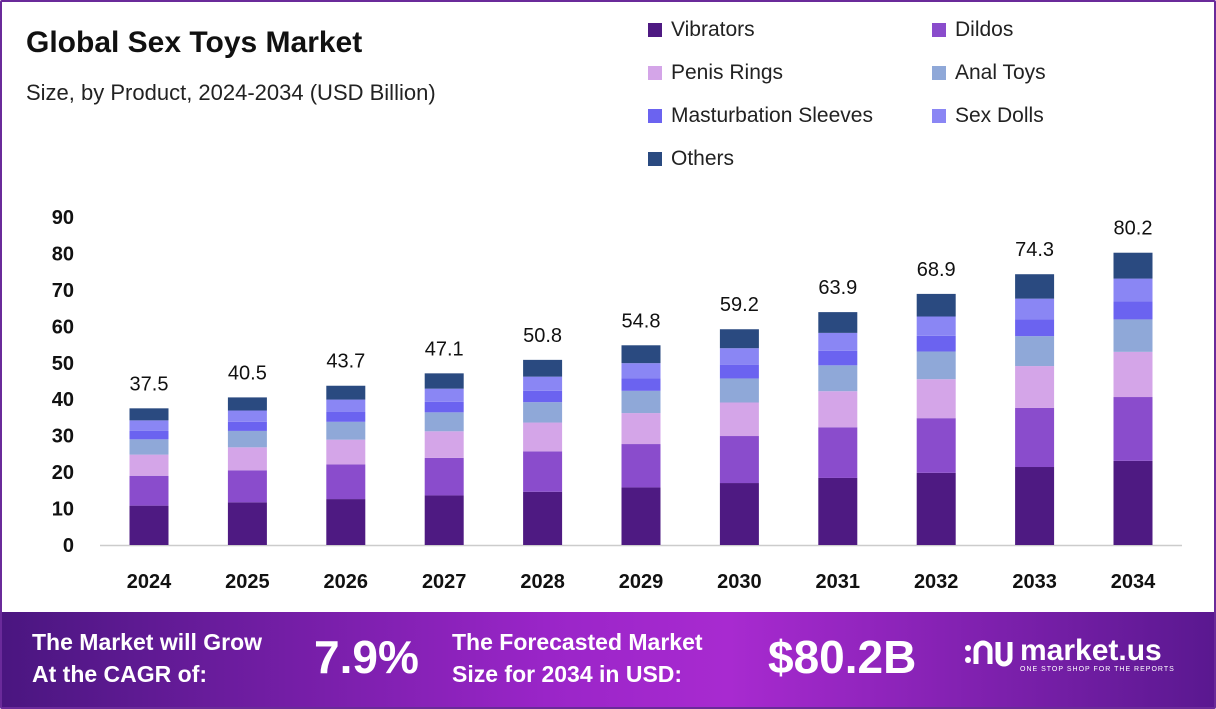 The height and width of the screenshot is (709, 1216). What do you see at coordinates (713, 29) in the screenshot?
I see `legend-label: Vibrators` at bounding box center [713, 29].